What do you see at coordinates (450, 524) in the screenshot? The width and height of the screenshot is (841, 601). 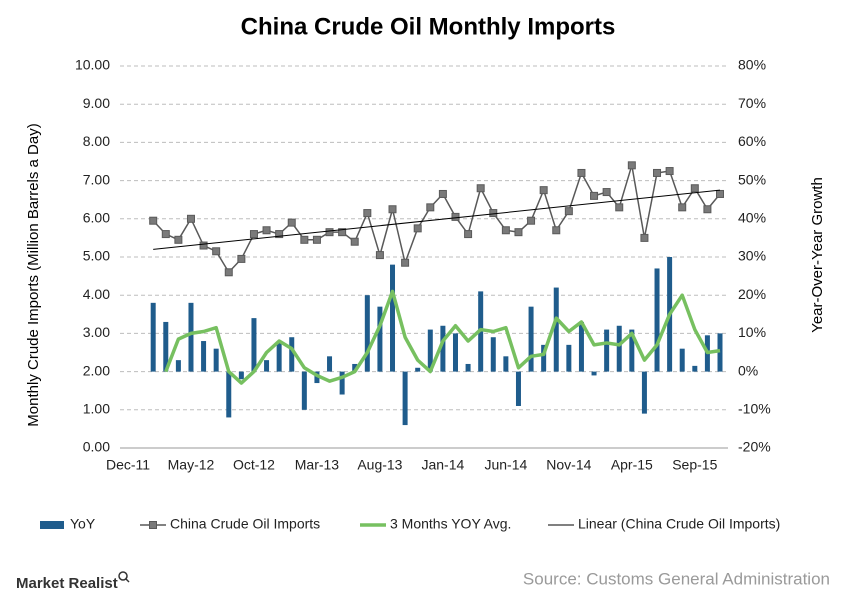 I see `legend-label: 3 Months YOY Avg.` at bounding box center [450, 524].